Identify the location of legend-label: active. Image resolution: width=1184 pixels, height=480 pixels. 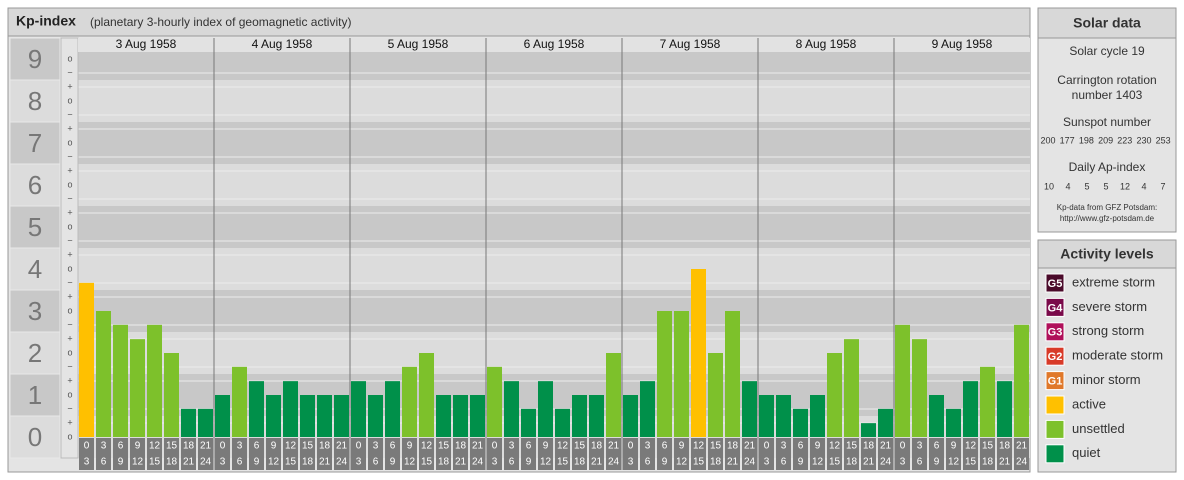
(1089, 403).